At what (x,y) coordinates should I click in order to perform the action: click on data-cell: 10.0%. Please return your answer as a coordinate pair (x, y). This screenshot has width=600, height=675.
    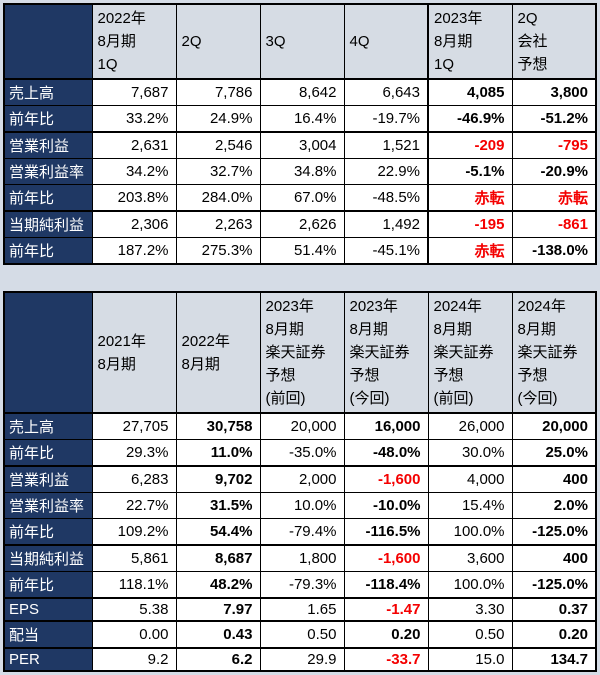
    Looking at the image, I should click on (302, 505).